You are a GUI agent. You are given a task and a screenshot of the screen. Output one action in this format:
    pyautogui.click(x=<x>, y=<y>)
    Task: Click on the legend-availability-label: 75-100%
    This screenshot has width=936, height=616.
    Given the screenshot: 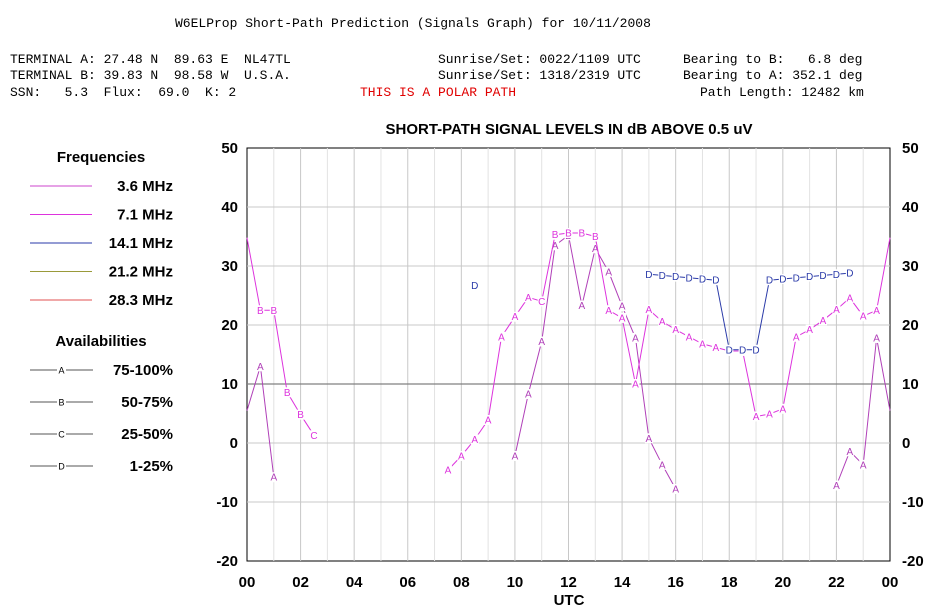 What is the action you would take?
    pyautogui.click(x=143, y=370)
    